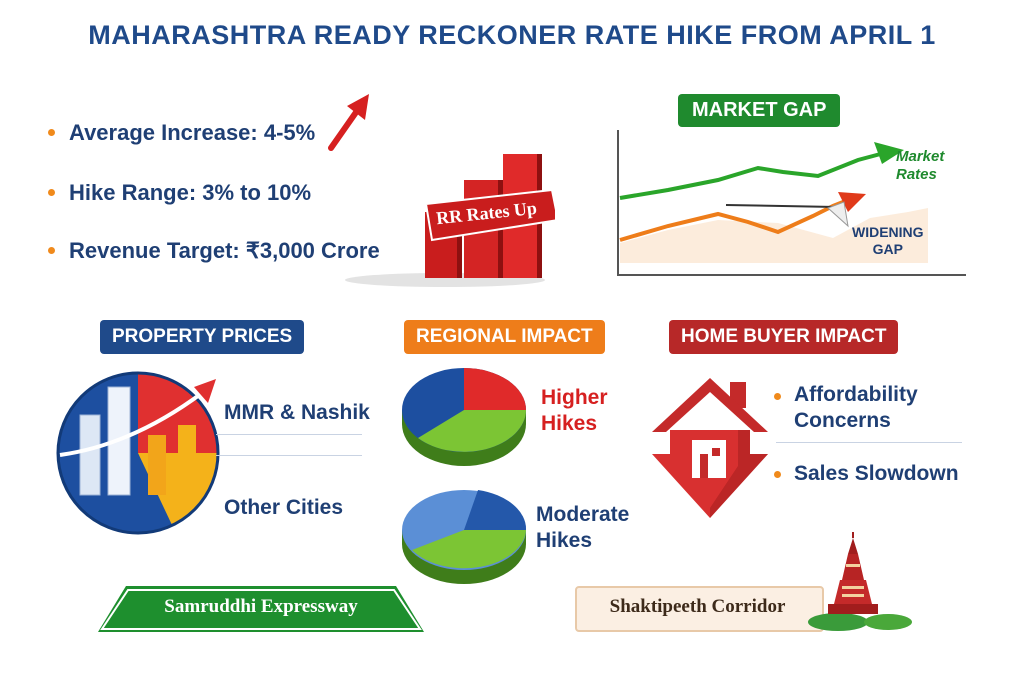 The width and height of the screenshot is (1024, 683). What do you see at coordinates (860, 581) in the screenshot?
I see `temple-icon` at bounding box center [860, 581].